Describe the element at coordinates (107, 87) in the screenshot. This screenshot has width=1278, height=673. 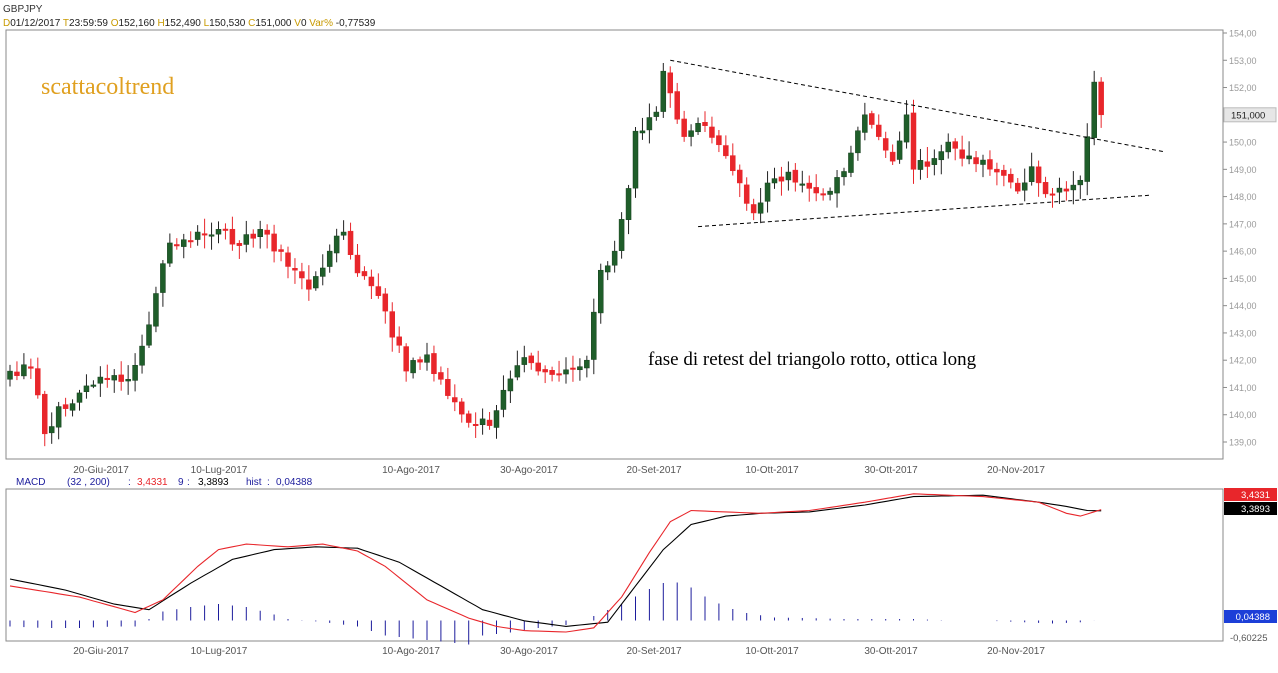
I see `watermark-text: scattacoltrend` at that location.